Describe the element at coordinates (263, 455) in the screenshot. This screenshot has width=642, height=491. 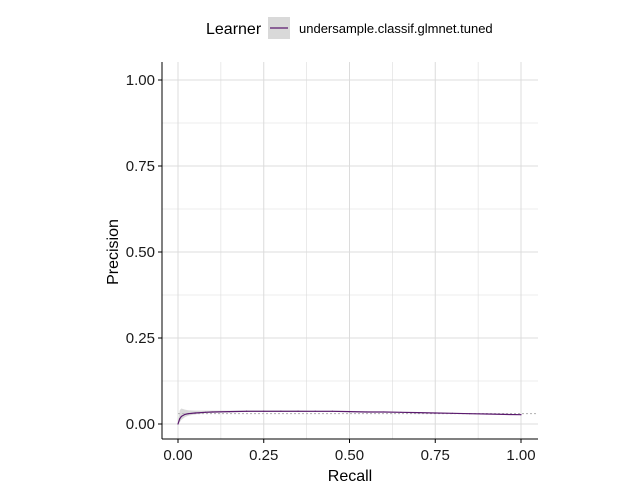
I see `x-tick-label-1: 0.25` at that location.